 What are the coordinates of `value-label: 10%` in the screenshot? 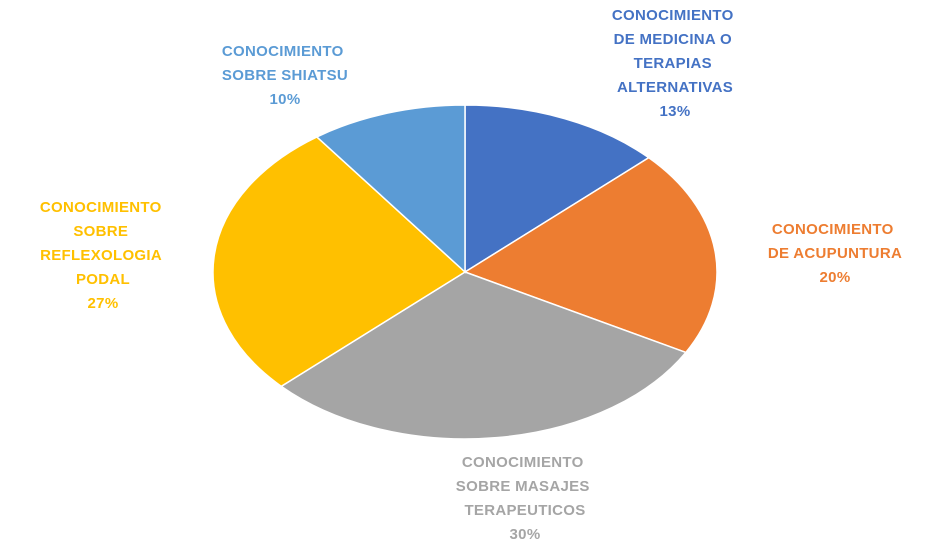 It's located at (285, 99).